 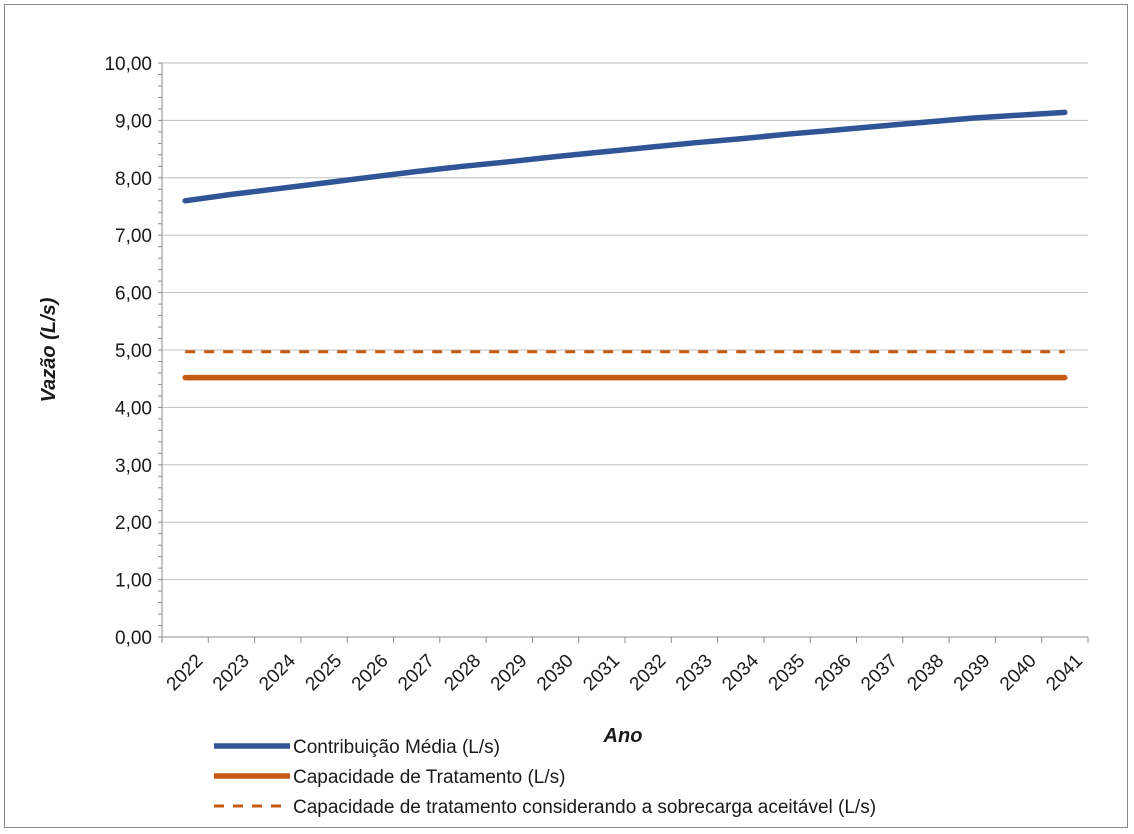 I want to click on y-tick-label: 7,00, so click(x=133, y=236).